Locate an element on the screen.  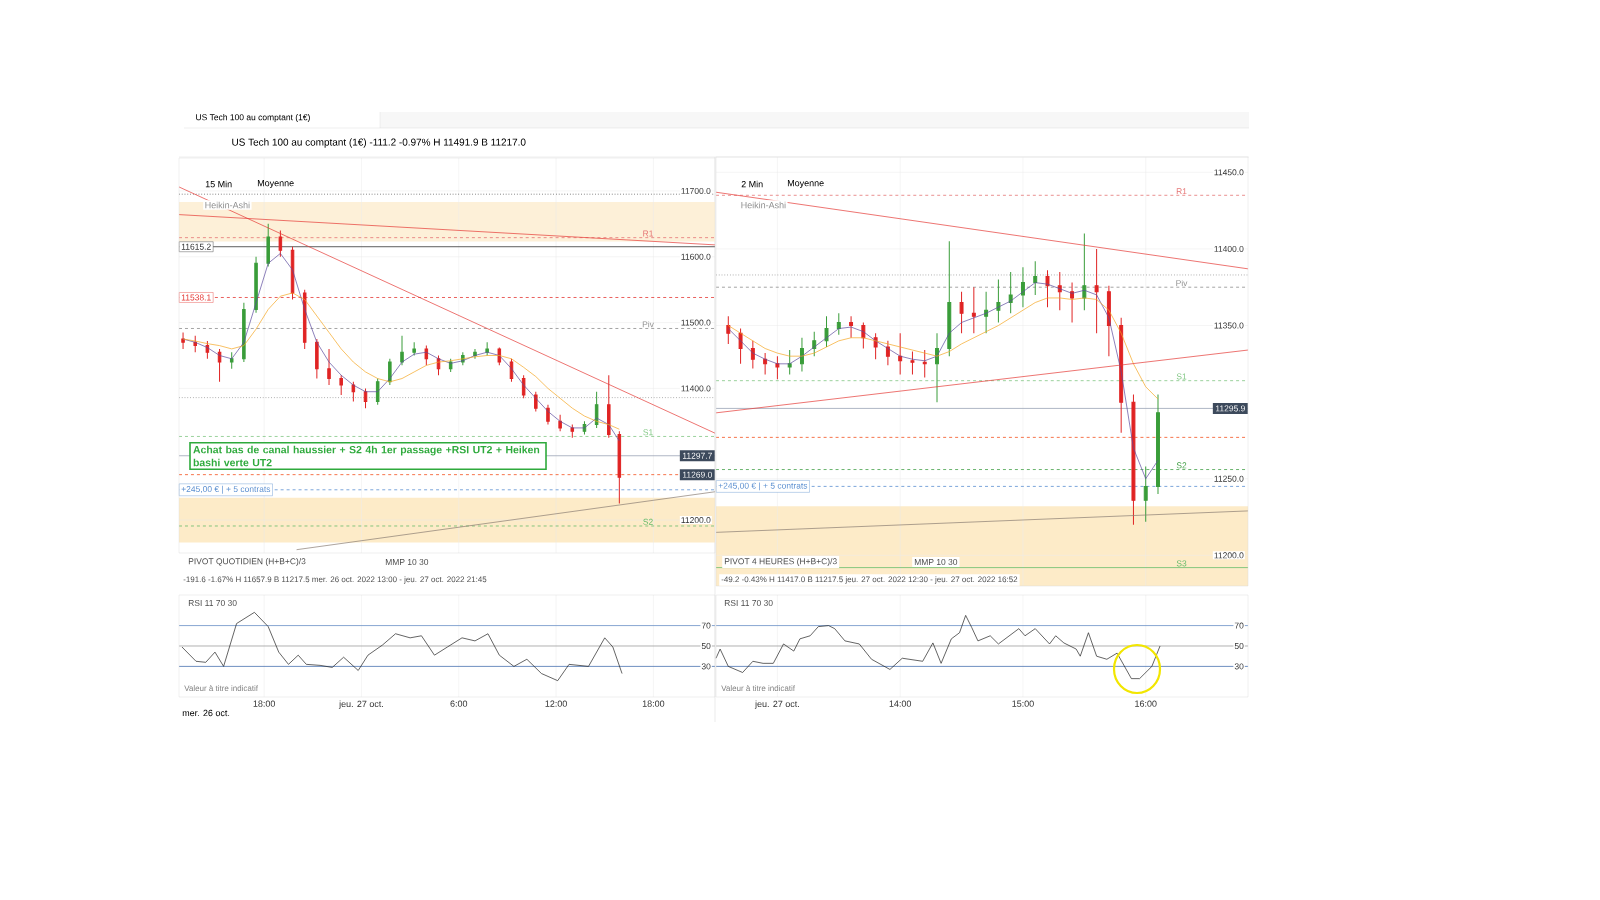
annotation: Heikin-Ashi is located at coordinates (227, 205).